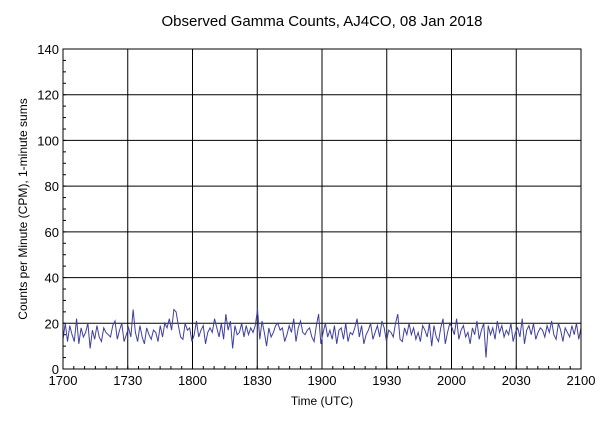 The width and height of the screenshot is (600, 428). I want to click on y-tick-label: 40, so click(52, 278).